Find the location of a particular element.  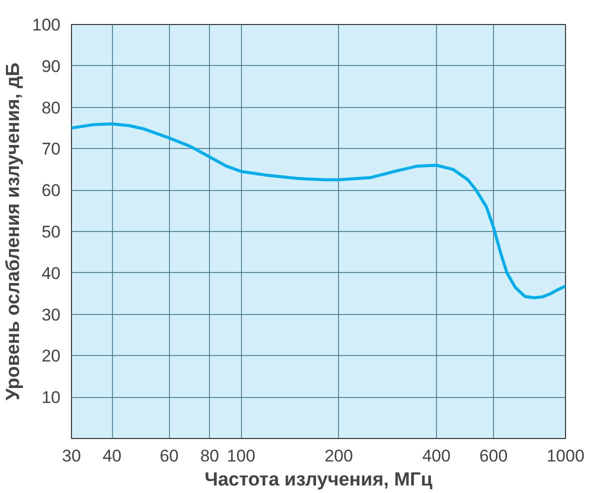

y-axis-title: Уровень ослабления излучения, дБ is located at coordinates (13, 231).